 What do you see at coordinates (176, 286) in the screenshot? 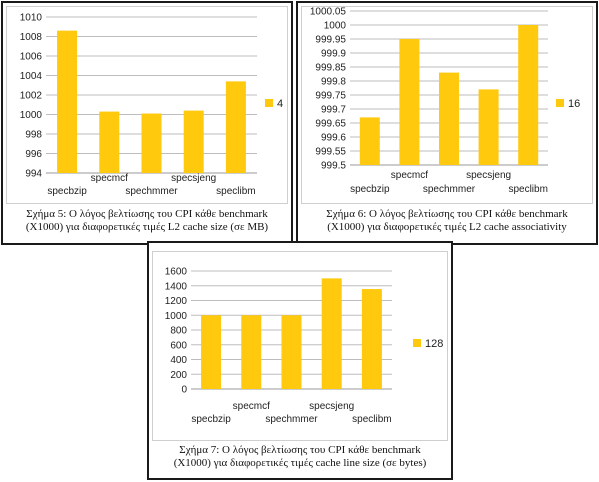
I see `y-tick-label: 1400` at bounding box center [176, 286].